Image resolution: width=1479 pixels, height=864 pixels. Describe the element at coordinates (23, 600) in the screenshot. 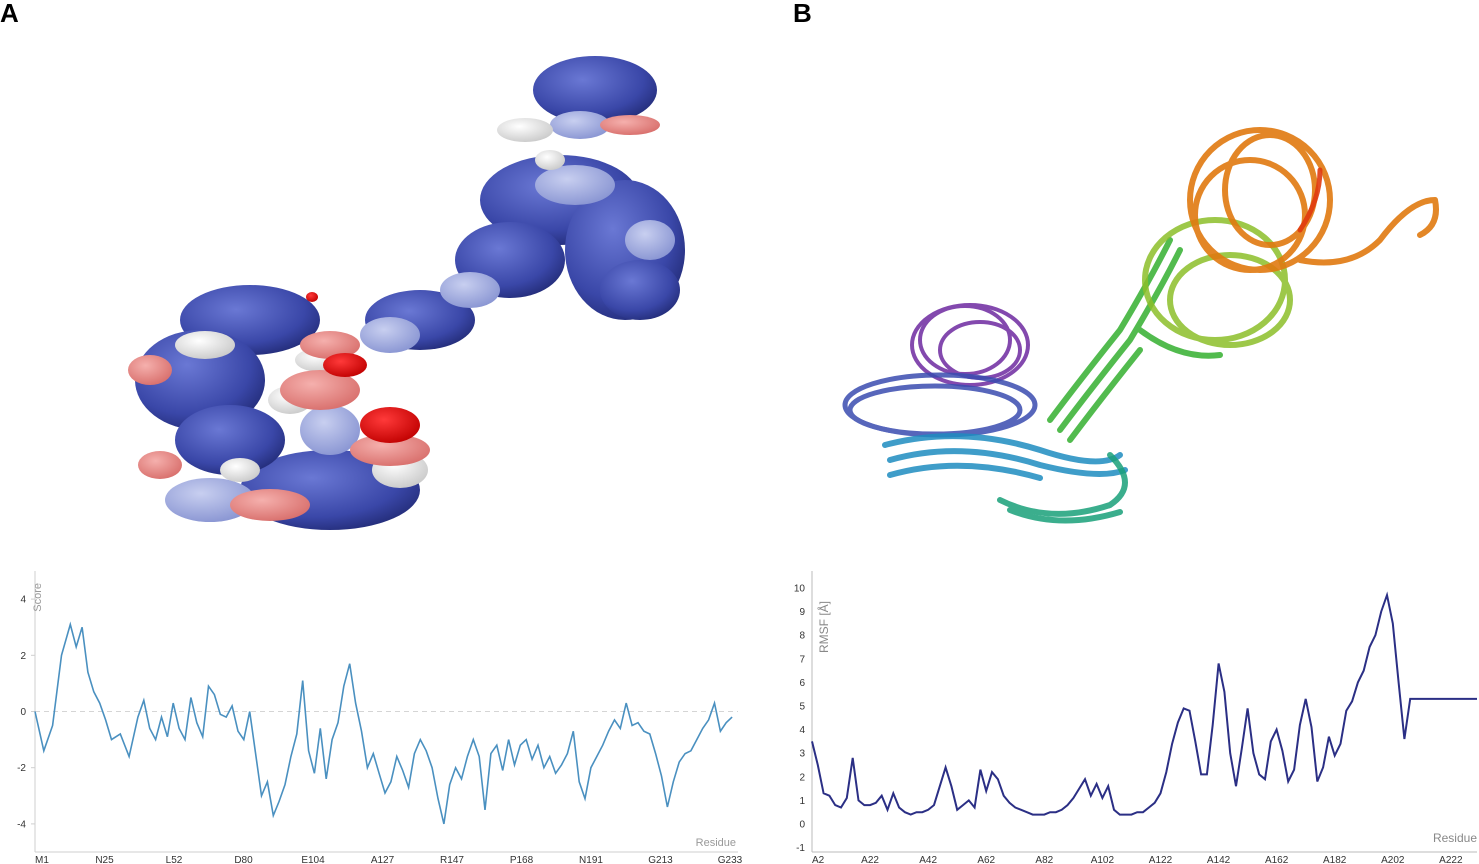

I see `chart-a-ytick-label: 4` at that location.